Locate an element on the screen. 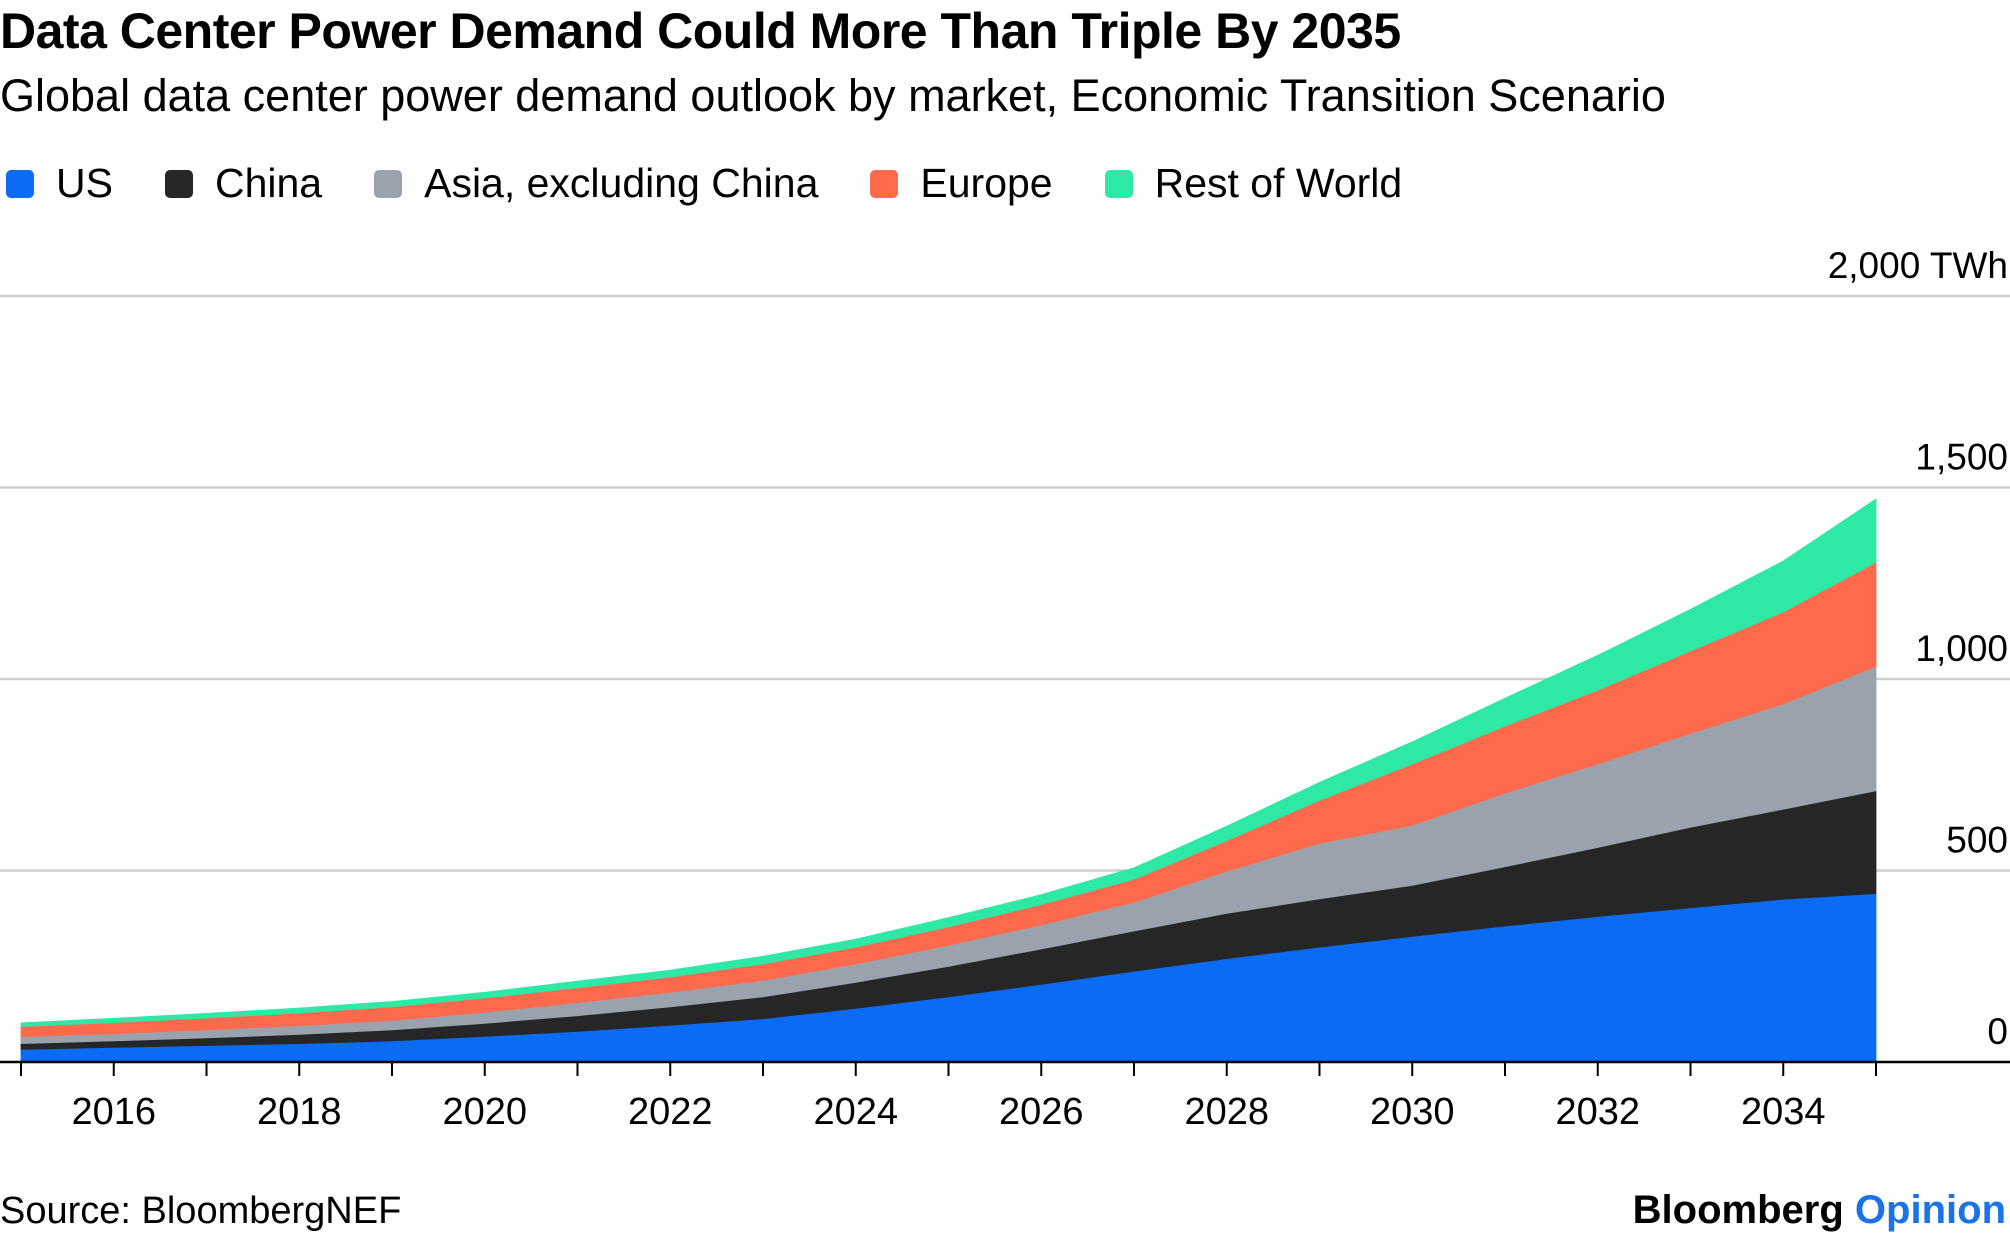 The height and width of the screenshot is (1242, 2010). legend-item-asia: Asia, excluding China is located at coordinates (593, 183).